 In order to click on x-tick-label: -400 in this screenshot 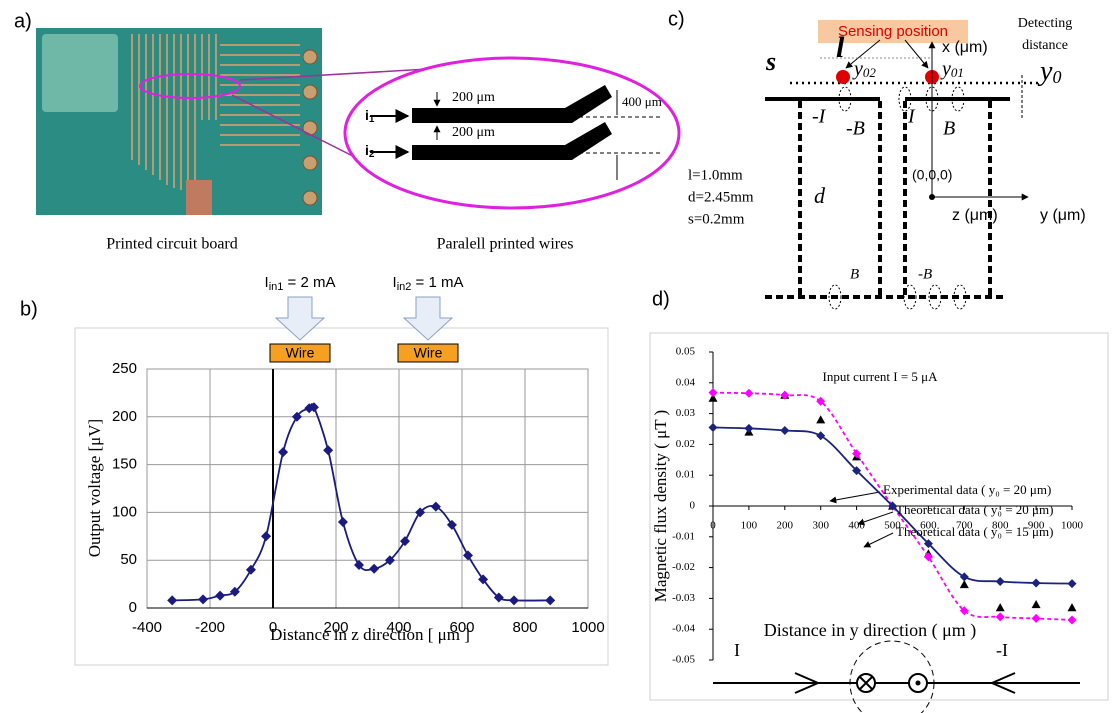, I will do `click(147, 627)`.